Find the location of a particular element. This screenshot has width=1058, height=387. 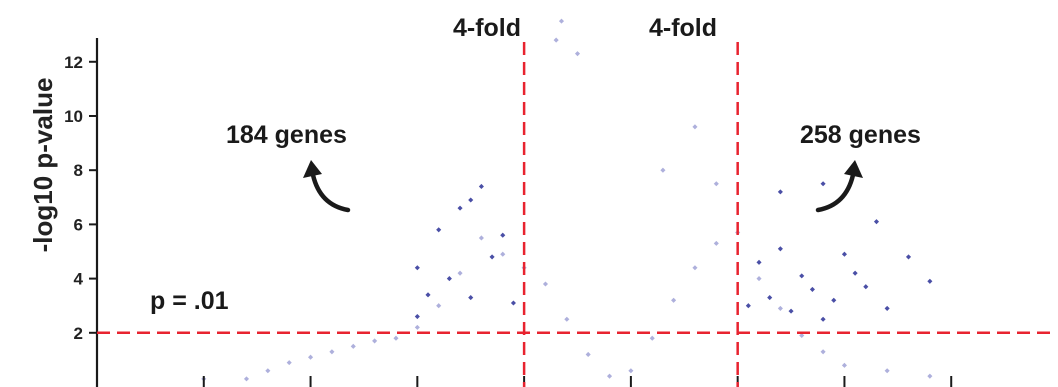

y-tick-label-1: 4 is located at coordinates (79, 279).